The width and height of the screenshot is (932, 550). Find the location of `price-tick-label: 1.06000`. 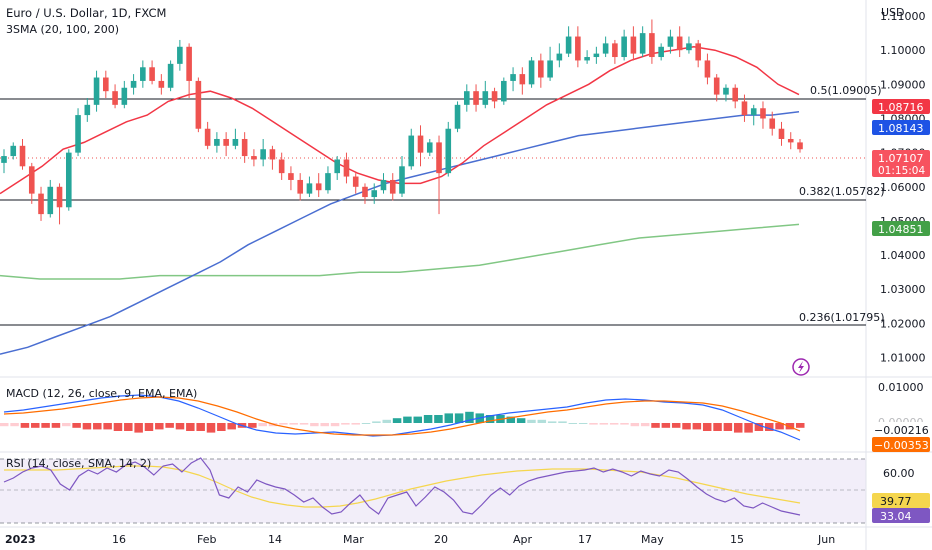

price-tick-label: 1.06000 is located at coordinates (903, 187).